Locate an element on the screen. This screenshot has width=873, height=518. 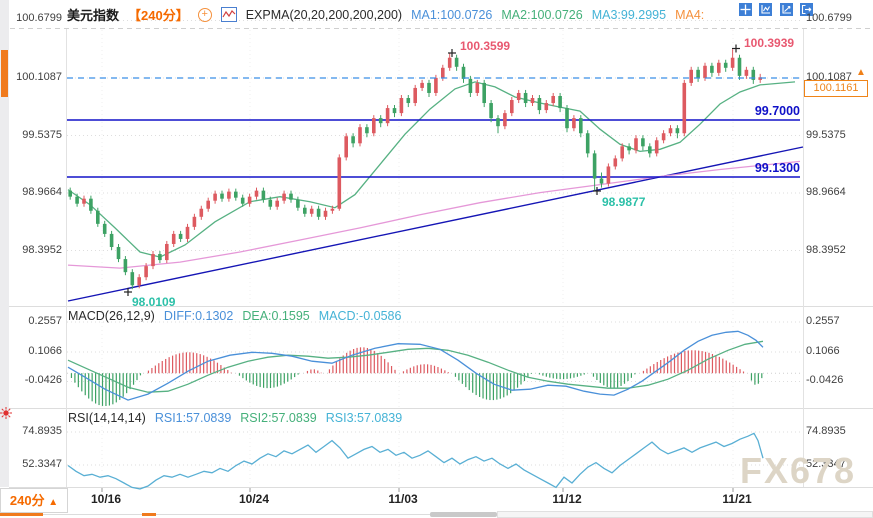
level-label-lower: 99.1300 is located at coordinates (777, 168).